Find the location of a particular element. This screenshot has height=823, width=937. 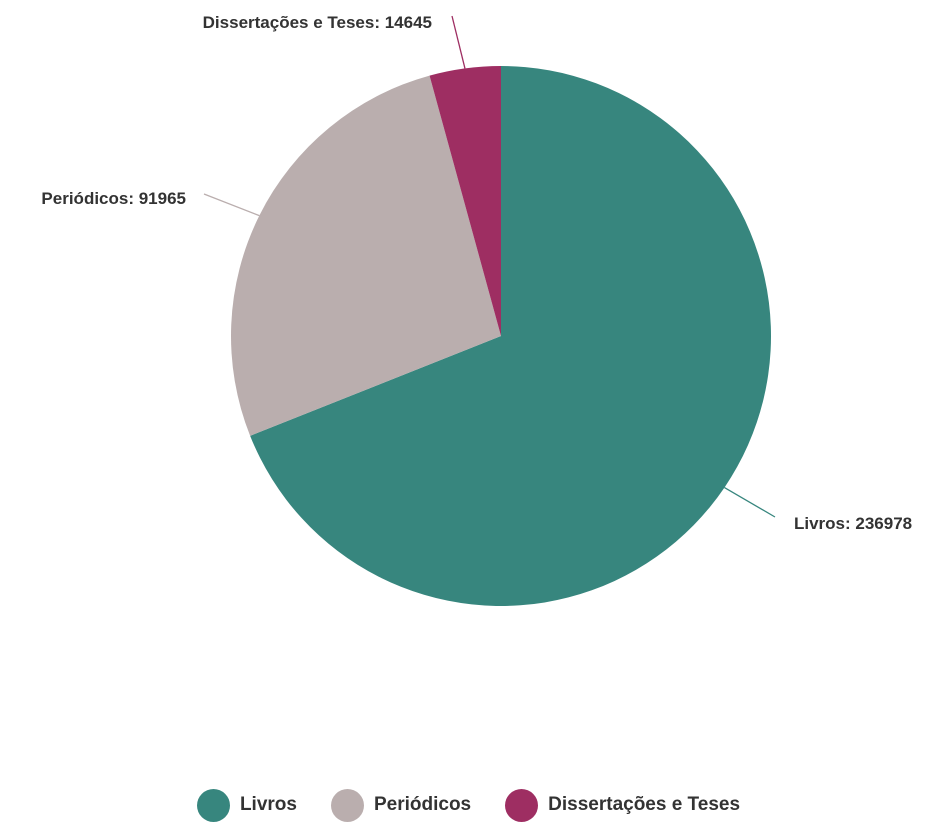

pie-slice-periodicos is located at coordinates (366, 255).